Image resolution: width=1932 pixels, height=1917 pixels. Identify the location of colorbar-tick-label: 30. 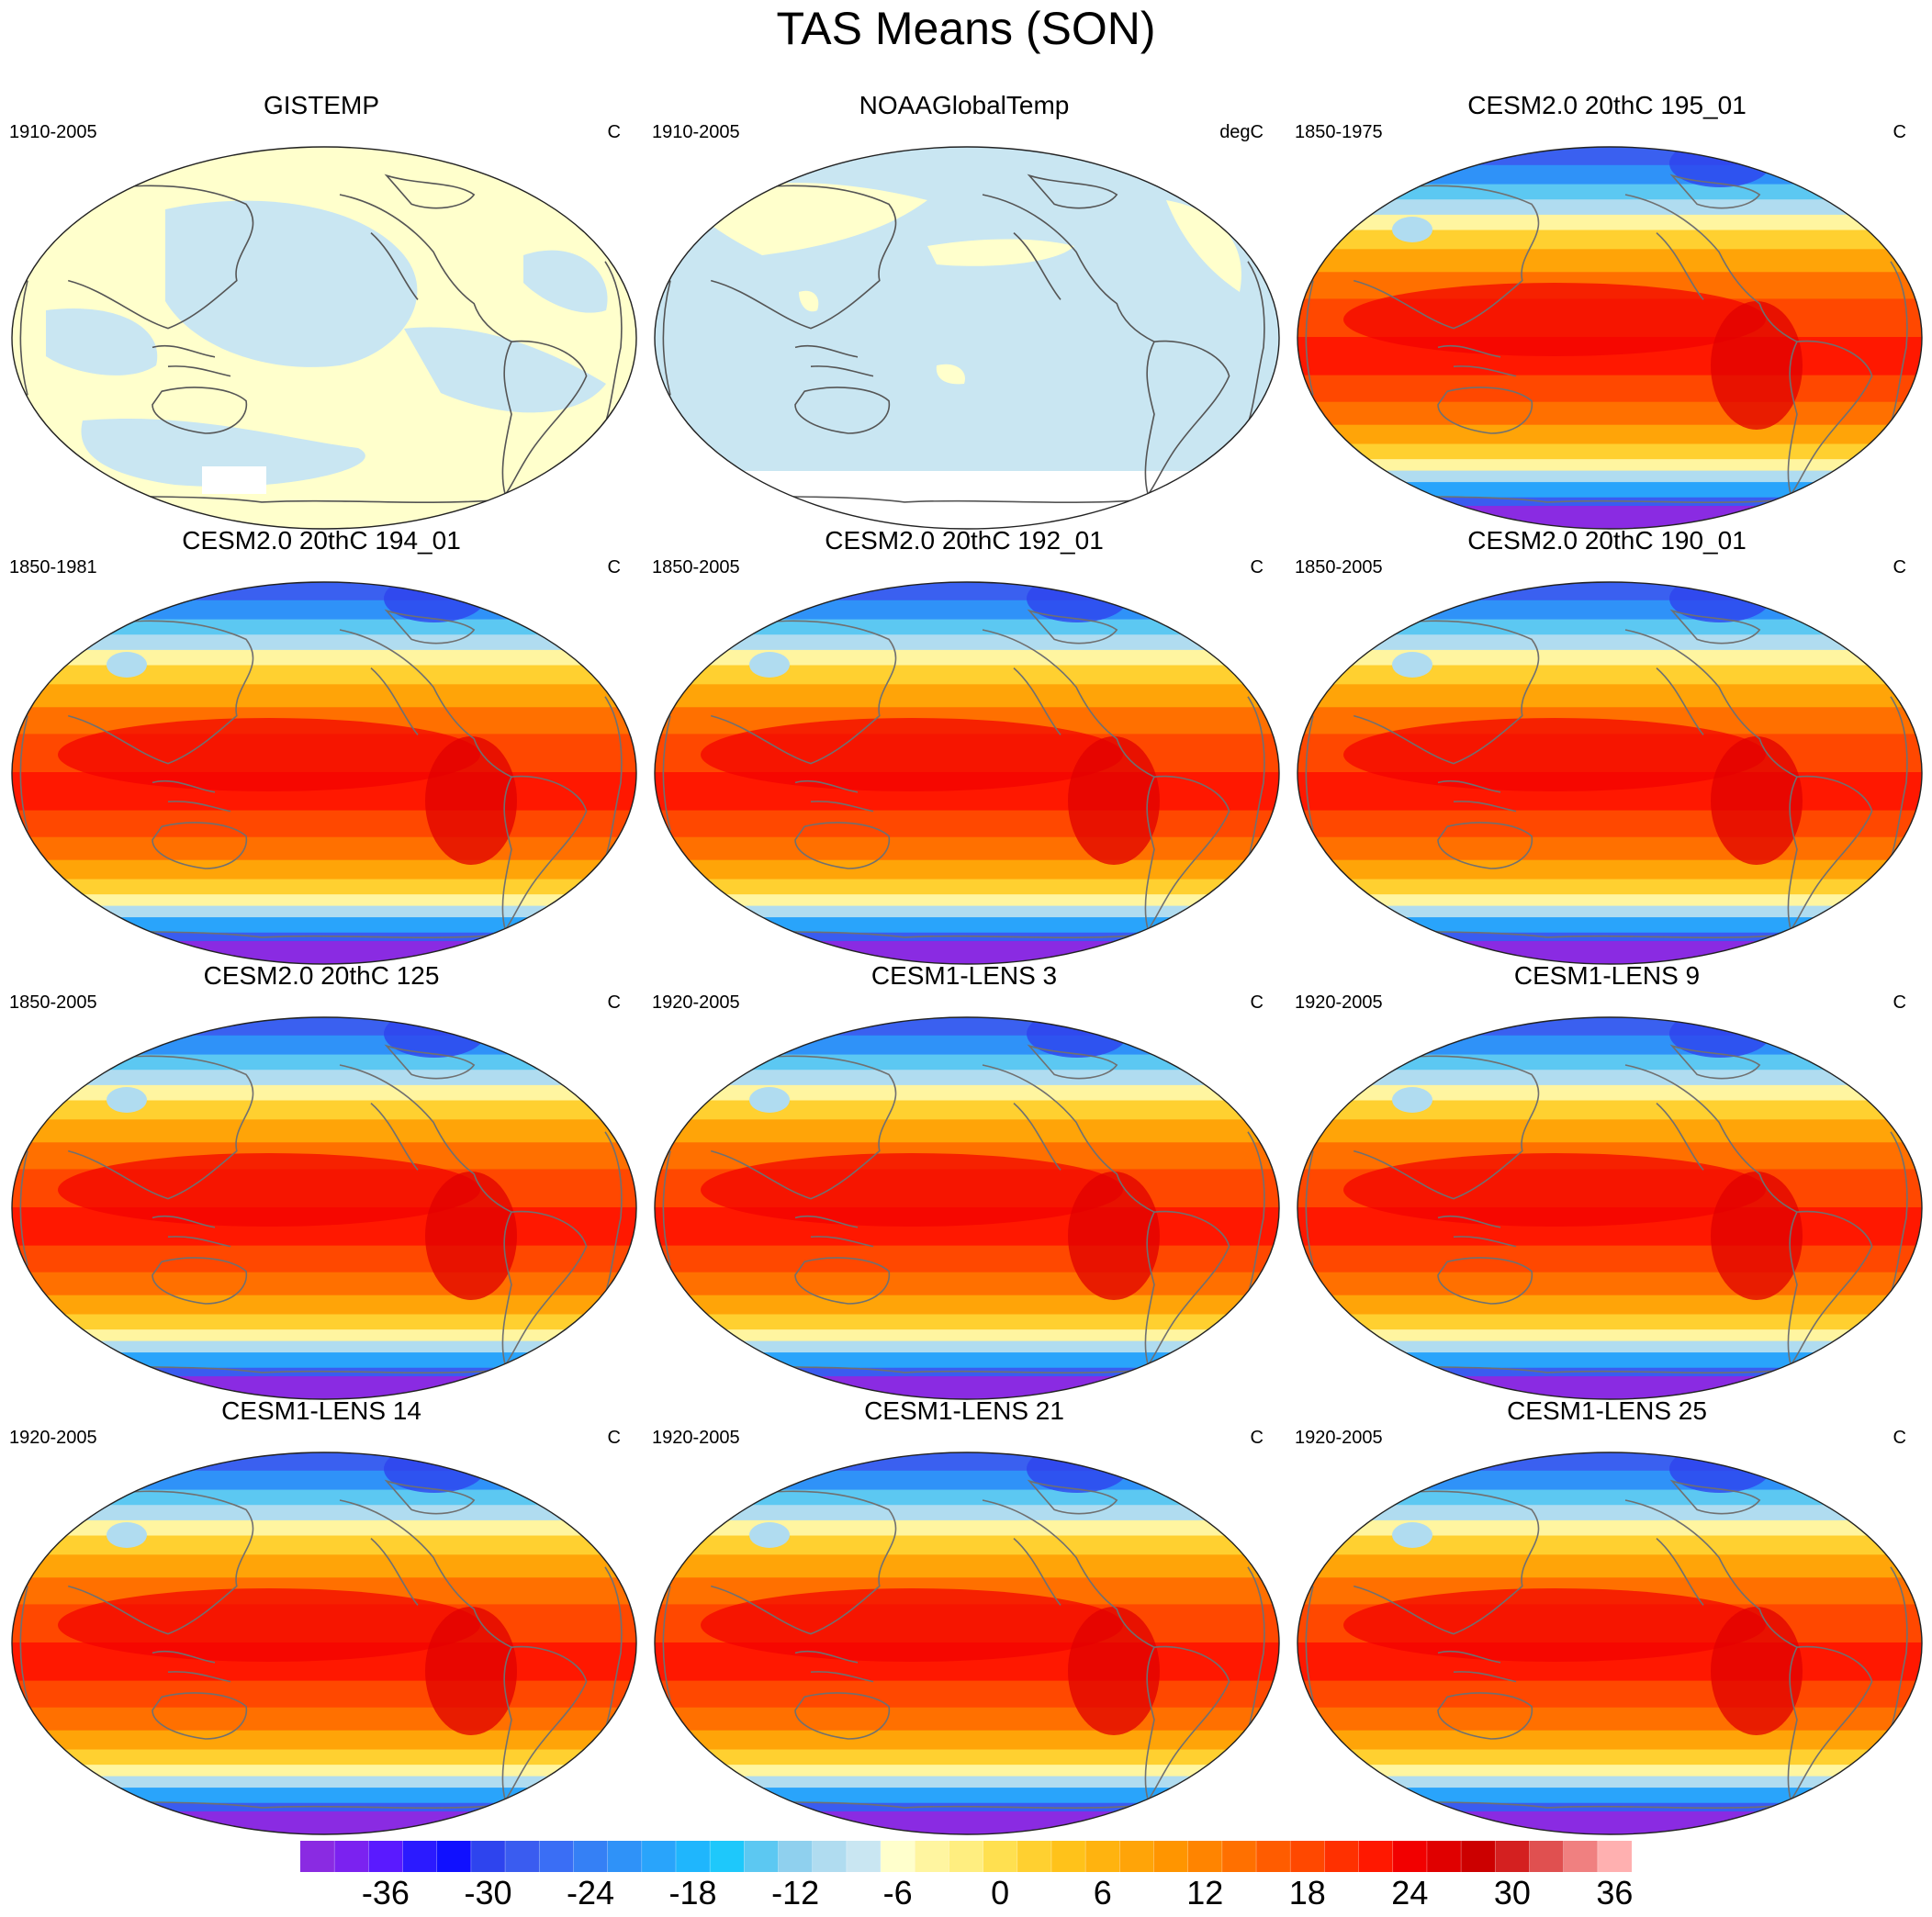
(1512, 1893).